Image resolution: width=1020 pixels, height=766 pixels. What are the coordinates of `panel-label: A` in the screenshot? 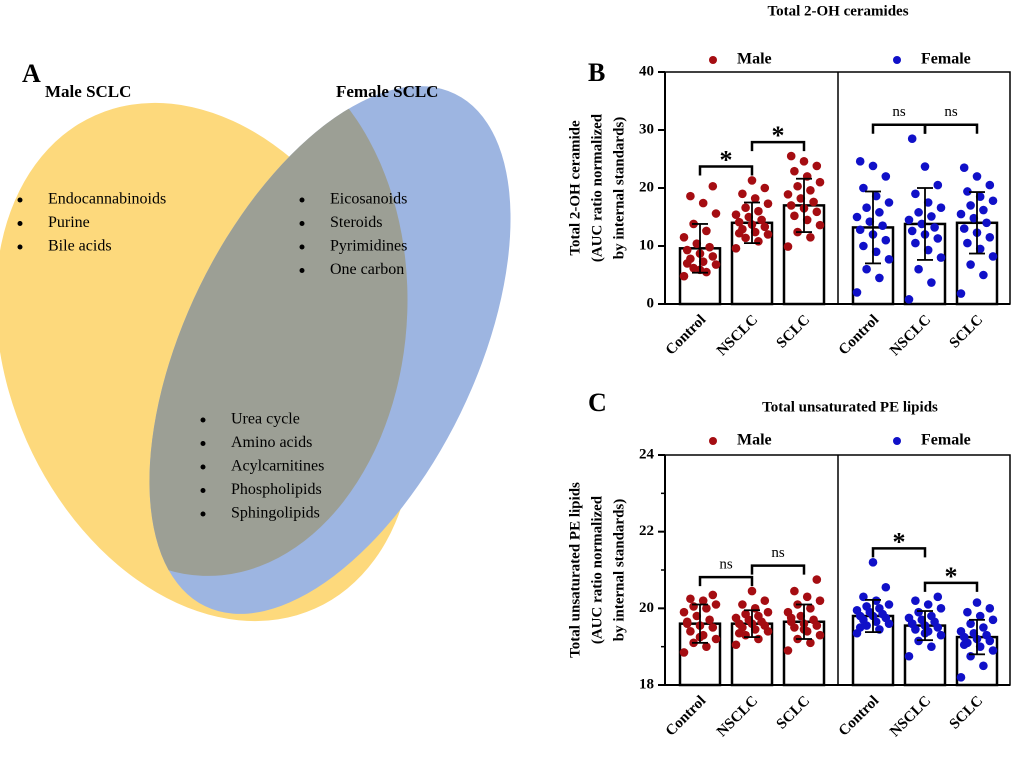 It's located at (31, 73).